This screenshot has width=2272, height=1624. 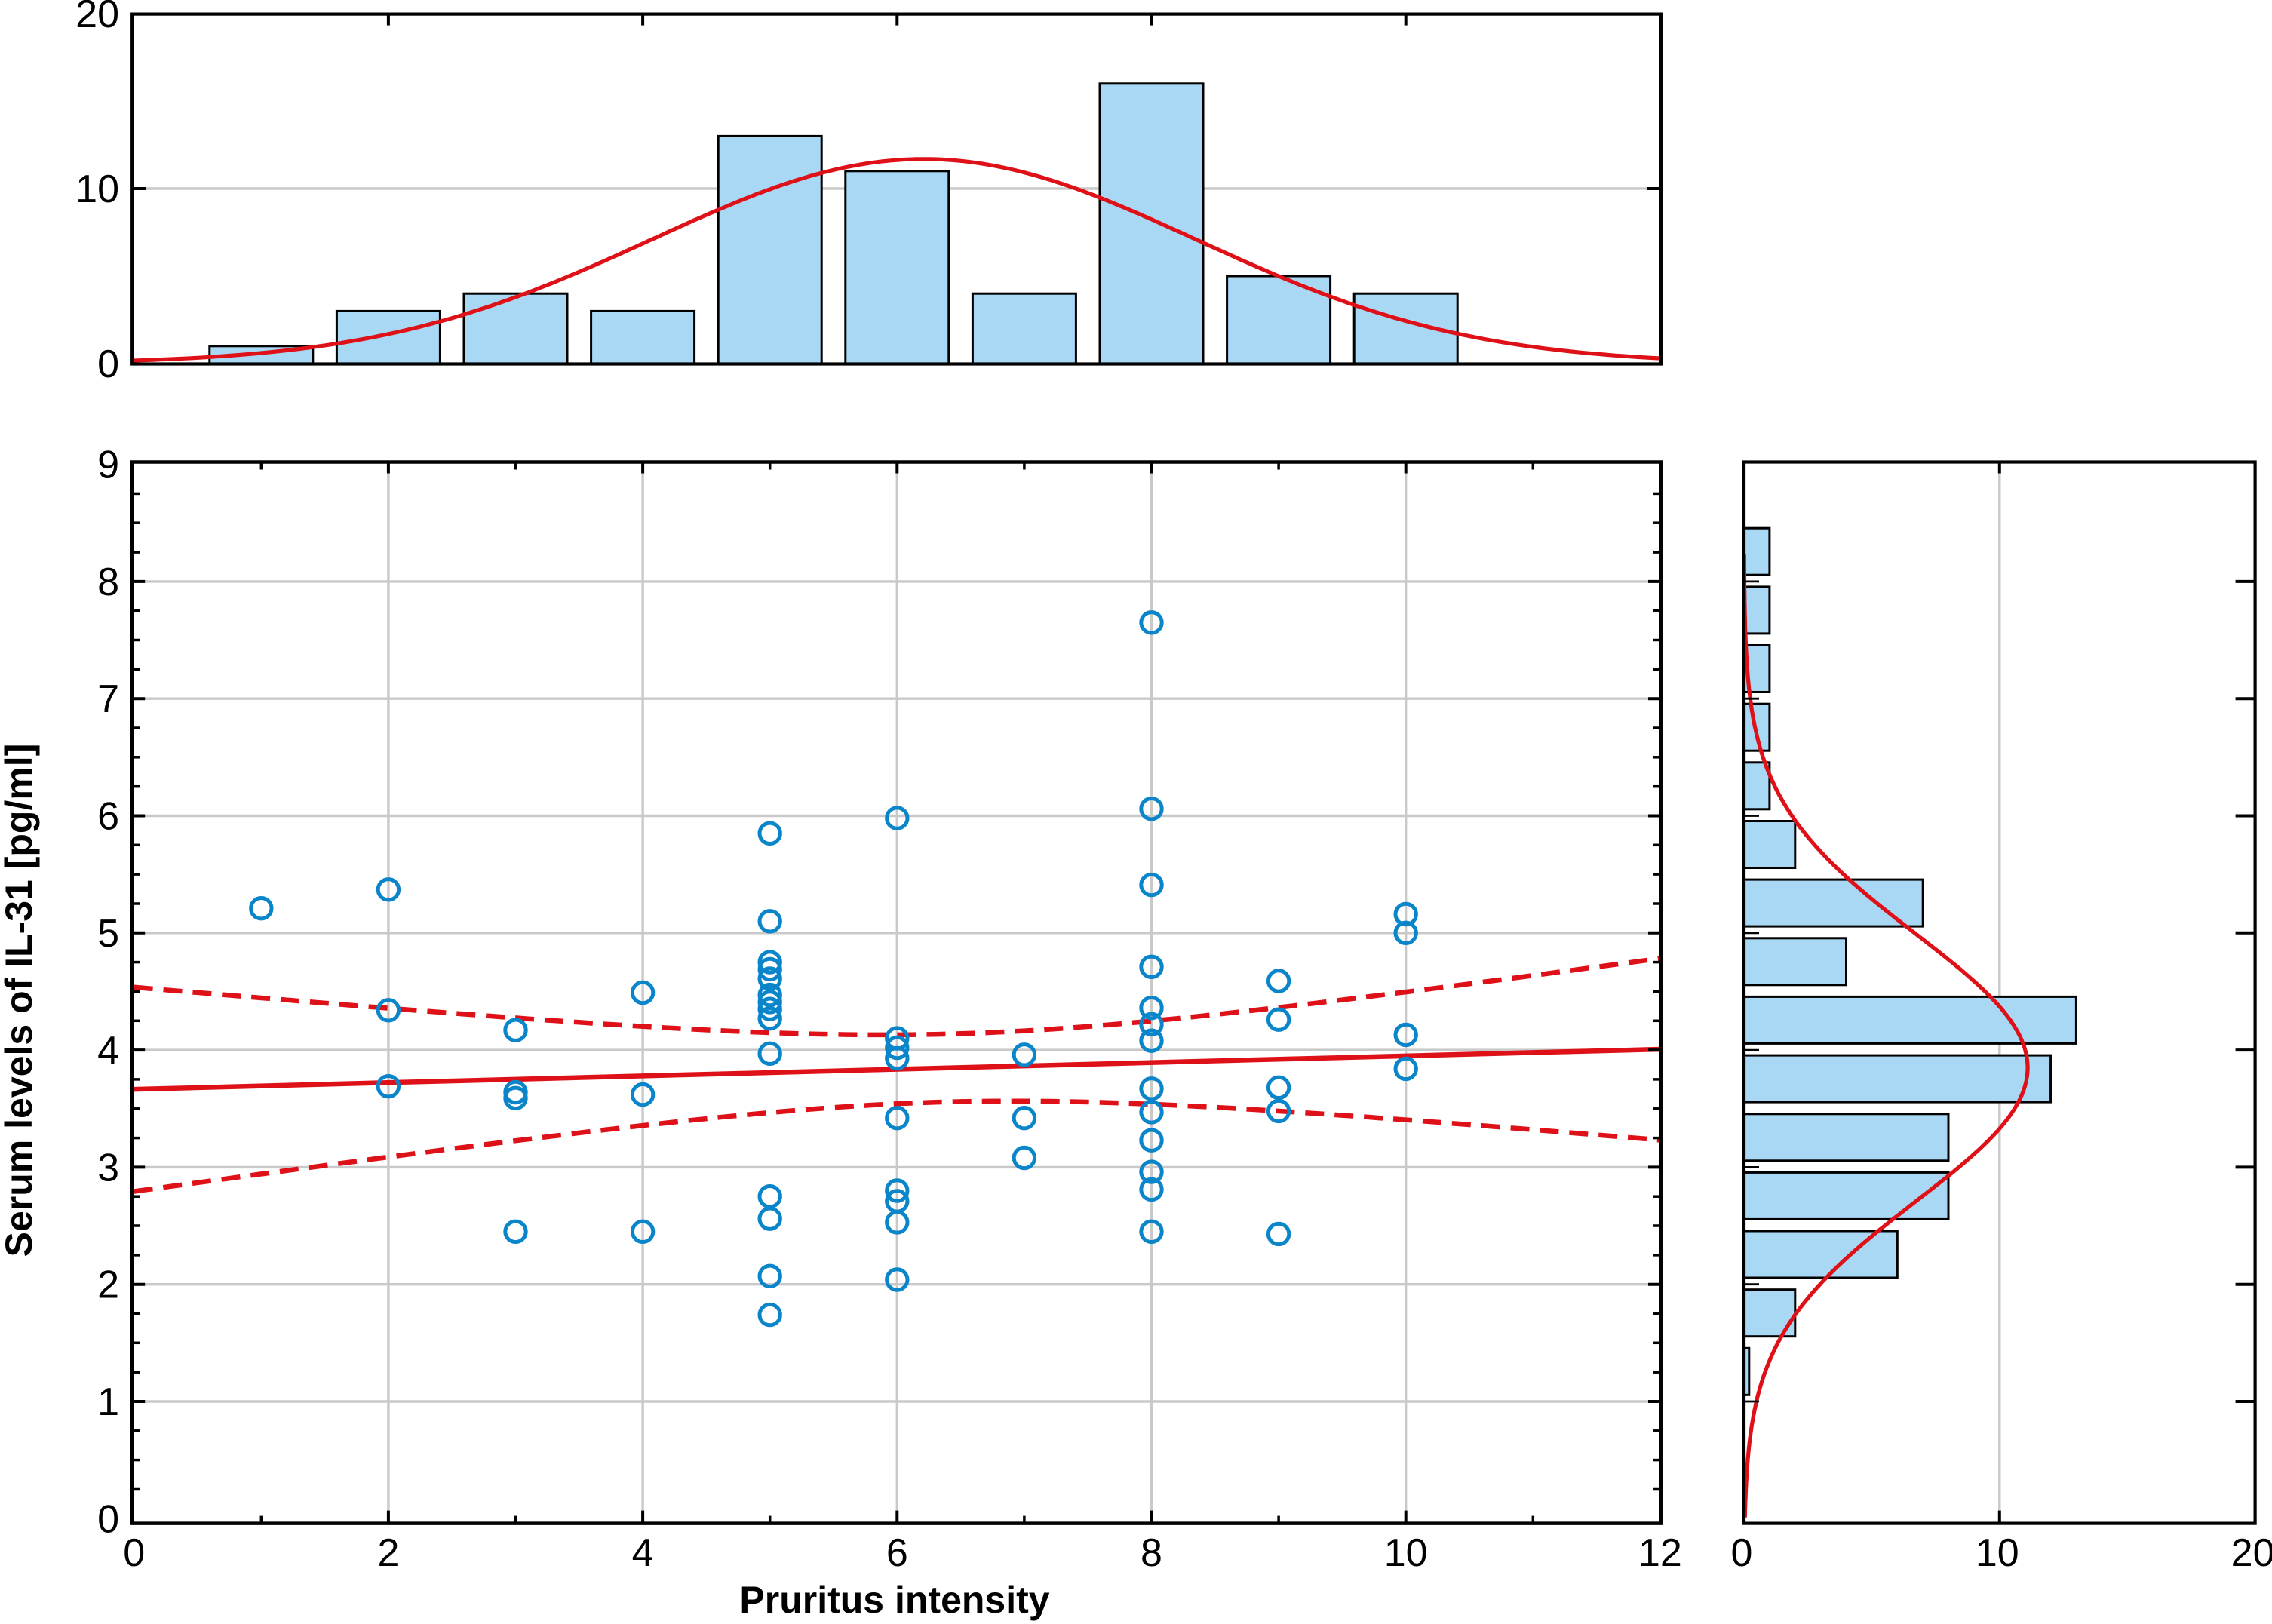 I want to click on svg-text: 1, so click(x=108, y=1402).